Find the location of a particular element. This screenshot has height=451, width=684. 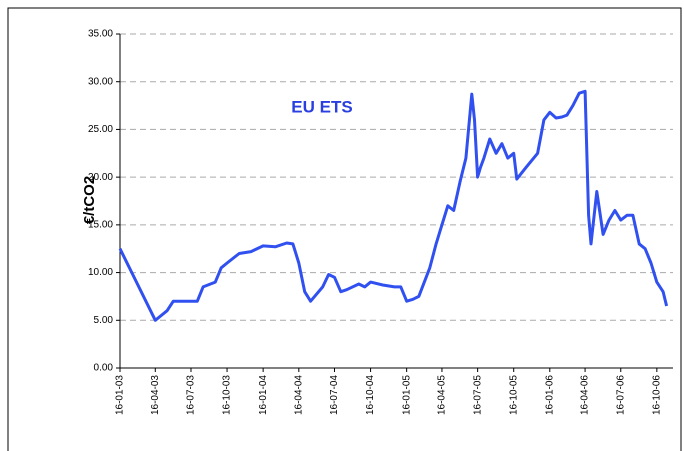

y-tick-label: 30.00 is located at coordinates (100, 81).